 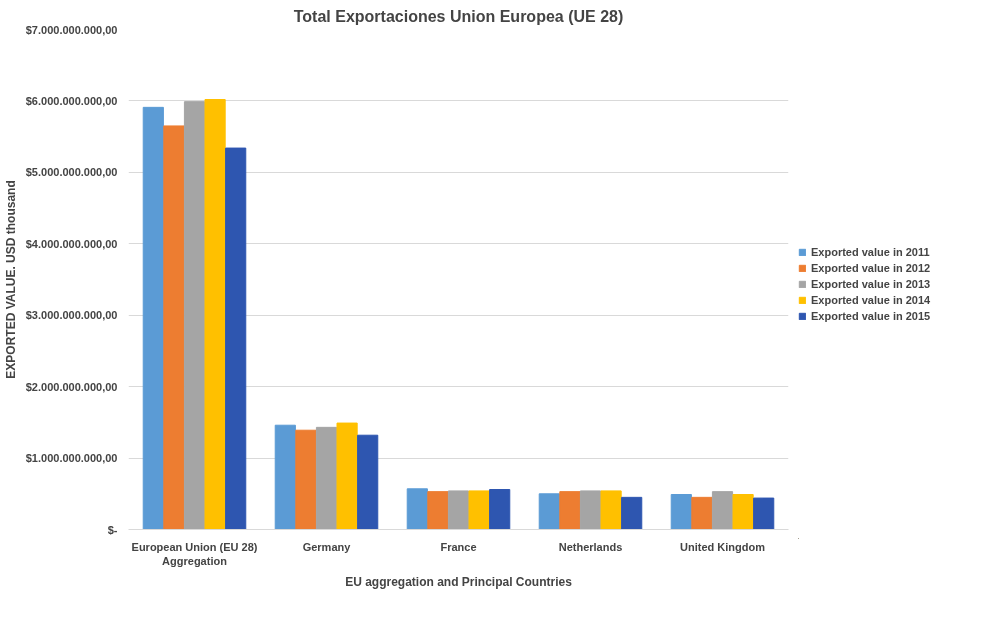 What do you see at coordinates (871, 315) in the screenshot?
I see `legend-label: Exported value in 2015` at bounding box center [871, 315].